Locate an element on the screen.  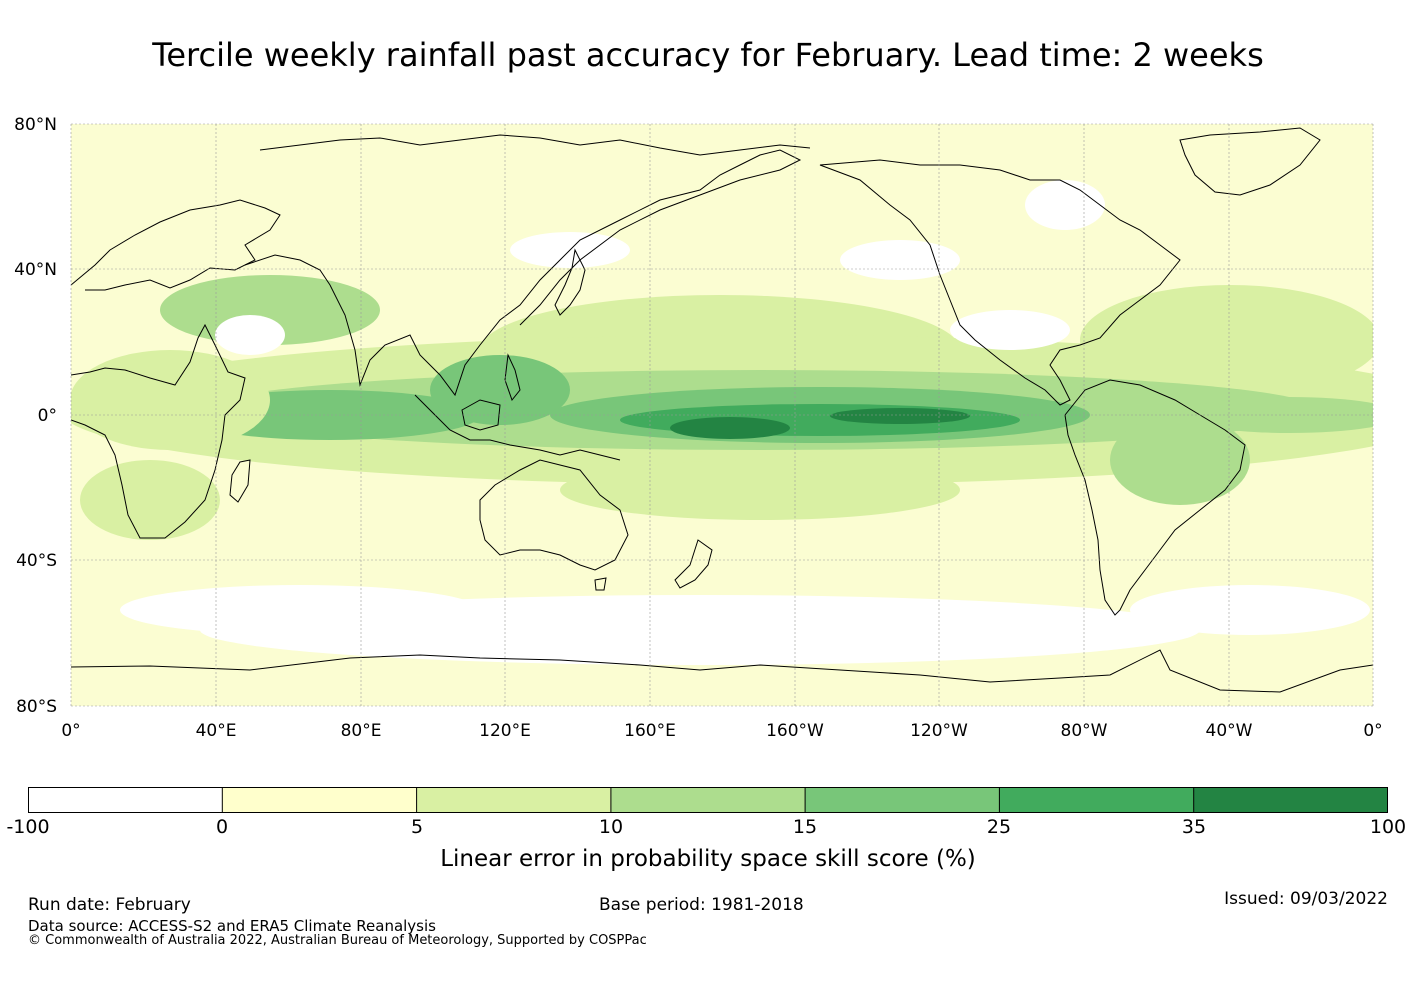
lon-label-0: 0° is located at coordinates (70, 731).